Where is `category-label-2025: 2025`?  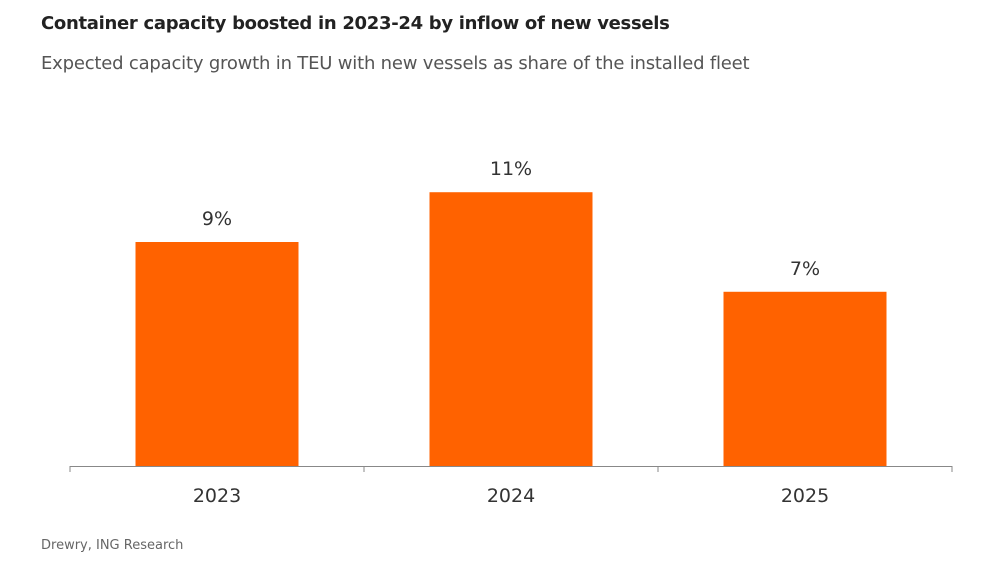
category-label-2025: 2025 is located at coordinates (805, 496).